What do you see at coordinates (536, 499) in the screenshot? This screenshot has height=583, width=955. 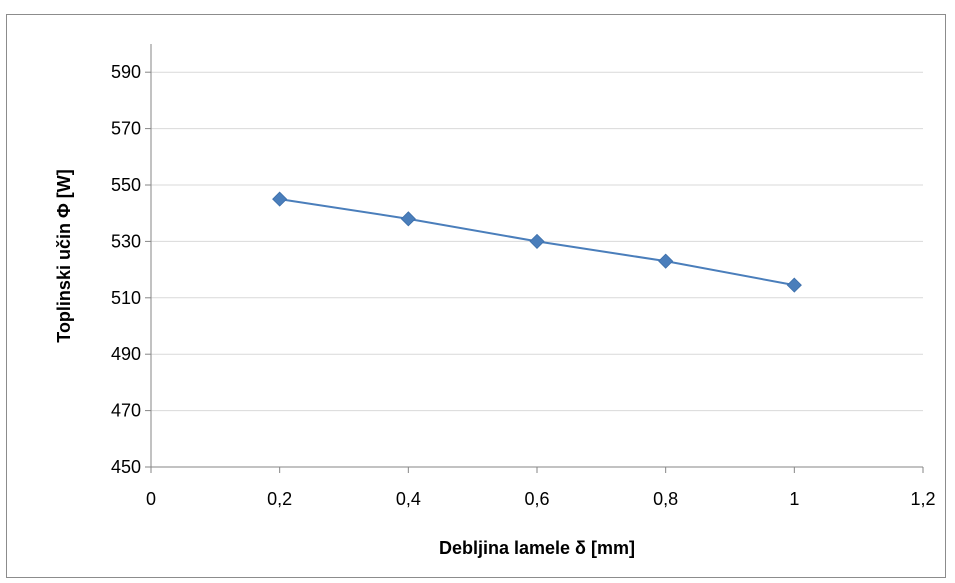 I see `x-tick-label: 0,6` at bounding box center [536, 499].